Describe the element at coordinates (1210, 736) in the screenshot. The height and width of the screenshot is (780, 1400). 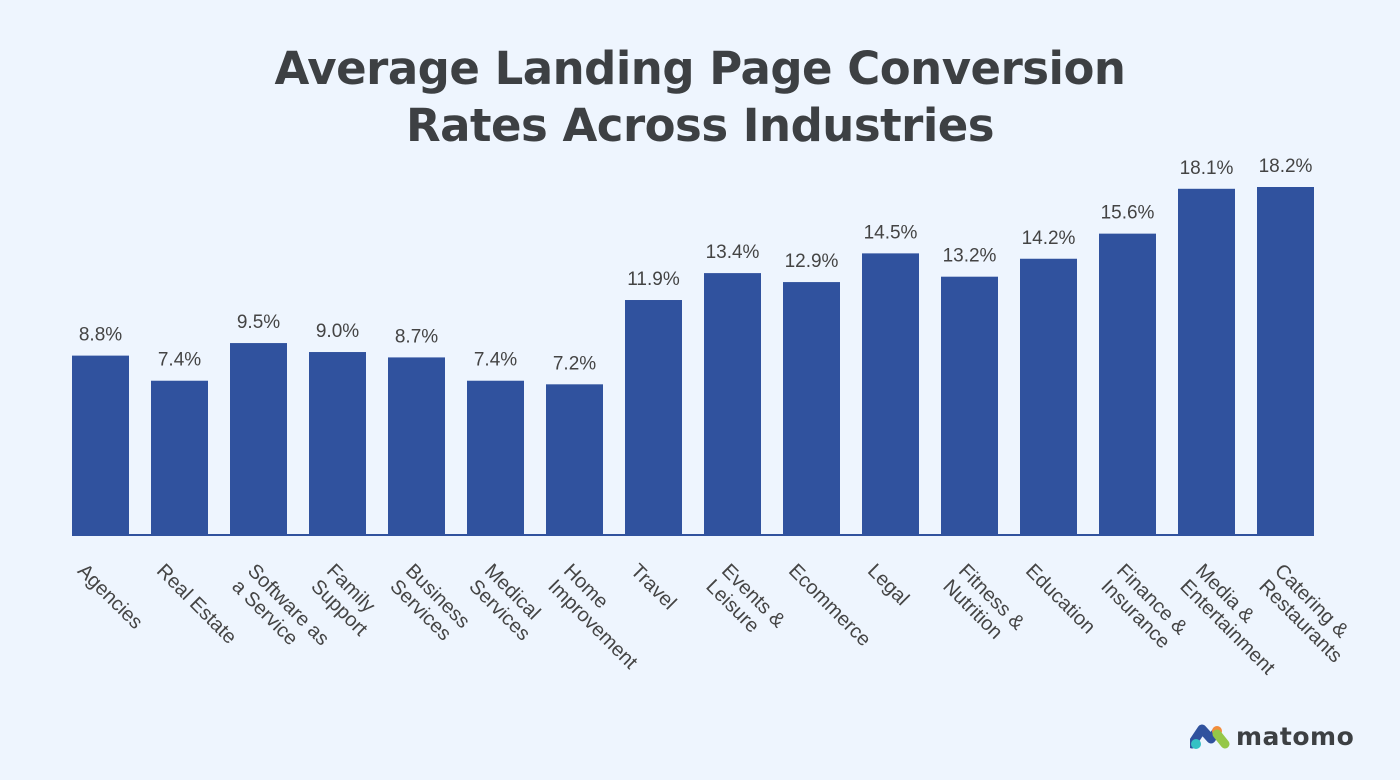
I see `matomo-logo-icon` at that location.